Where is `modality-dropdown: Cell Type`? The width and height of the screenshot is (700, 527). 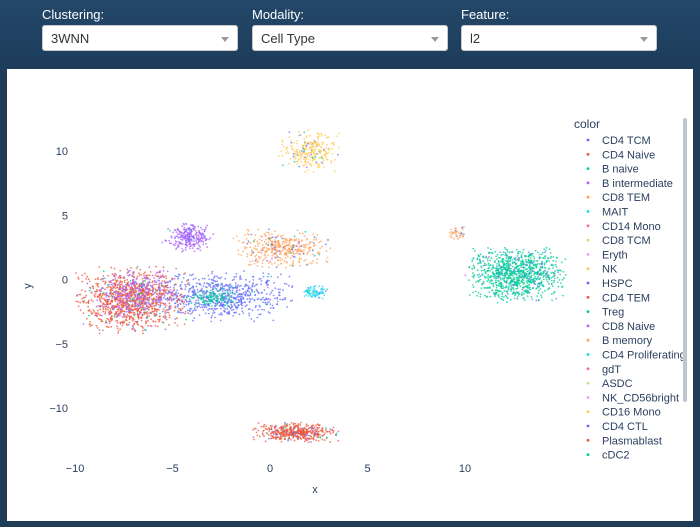 modality-dropdown: Cell Type is located at coordinates (350, 38).